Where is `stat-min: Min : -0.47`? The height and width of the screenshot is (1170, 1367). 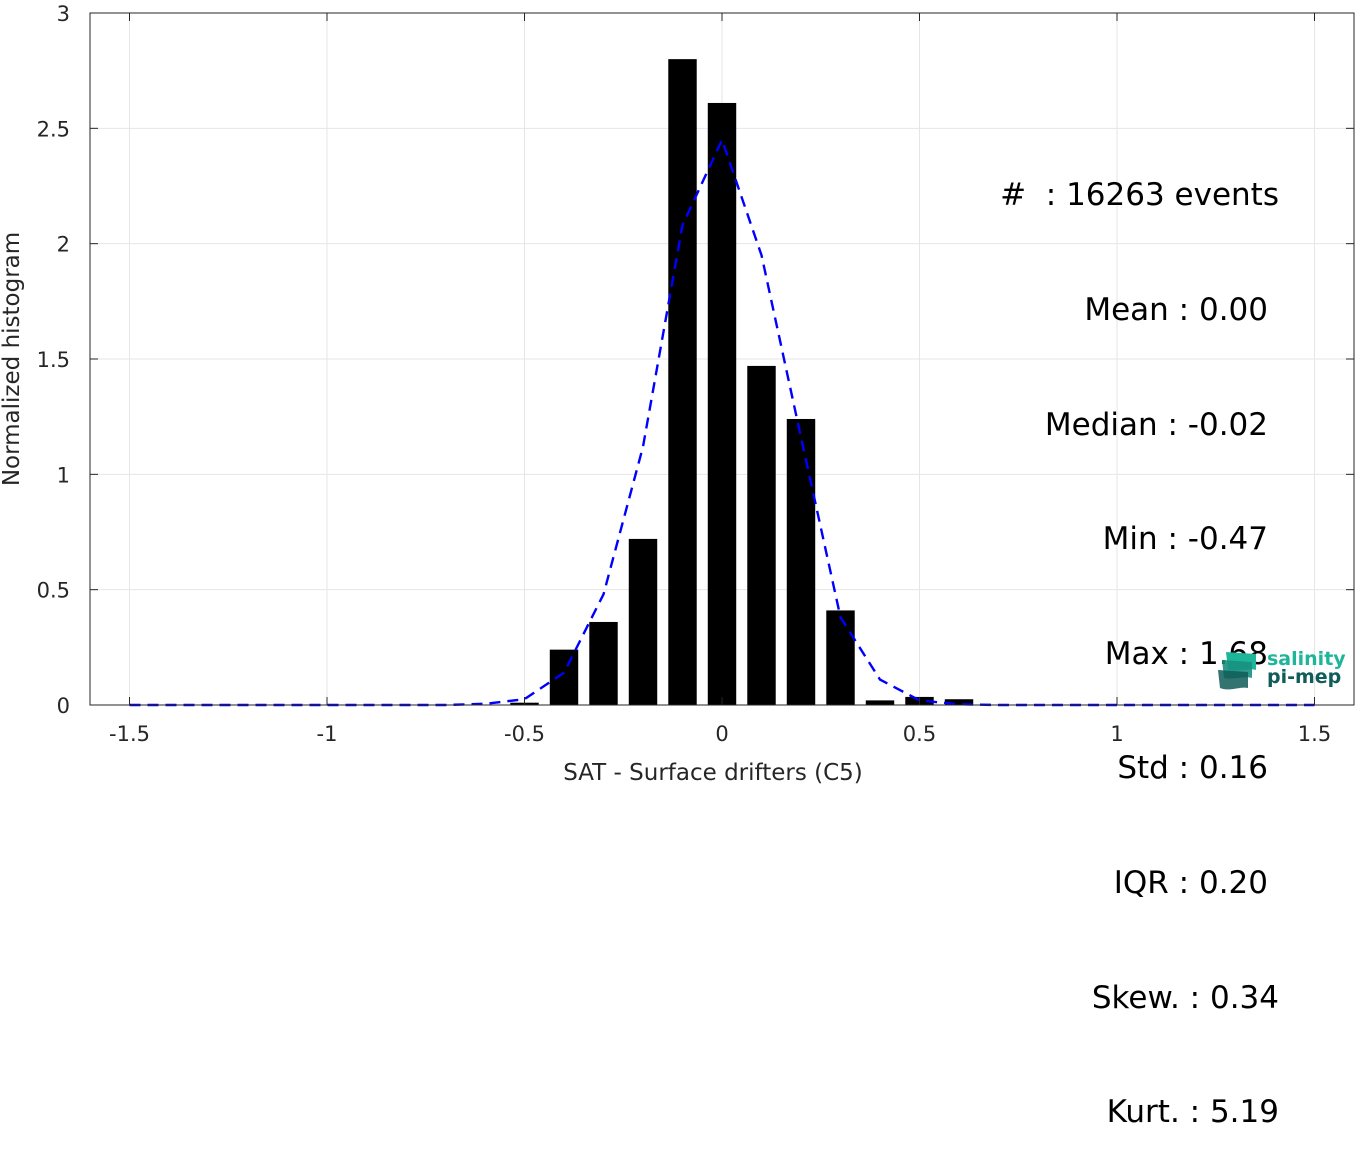 stat-min: Min : -0.47 is located at coordinates (1185, 539).